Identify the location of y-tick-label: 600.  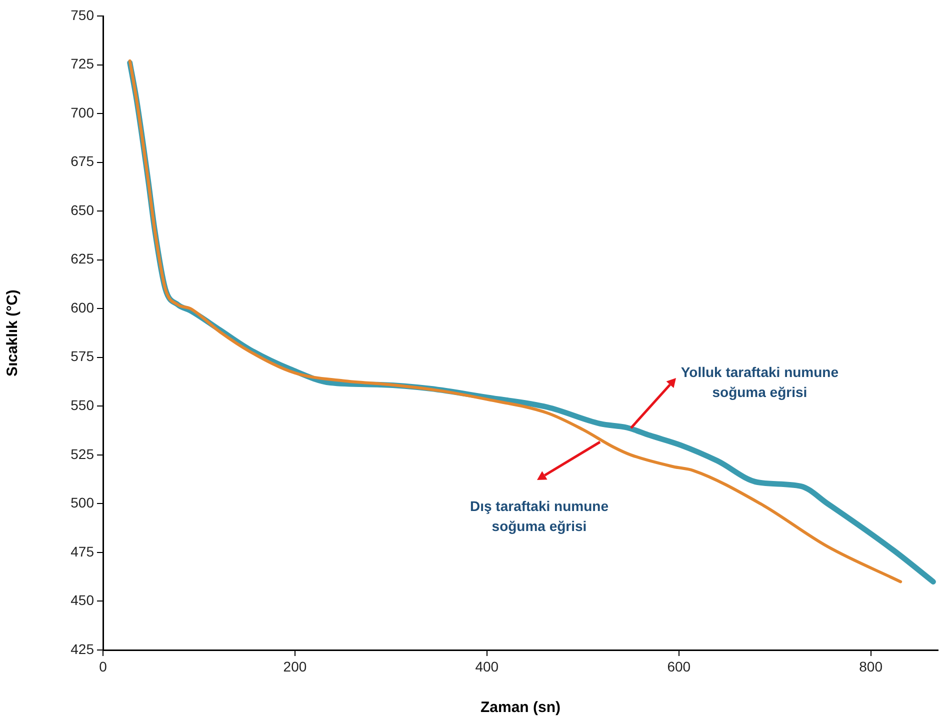
(82, 307).